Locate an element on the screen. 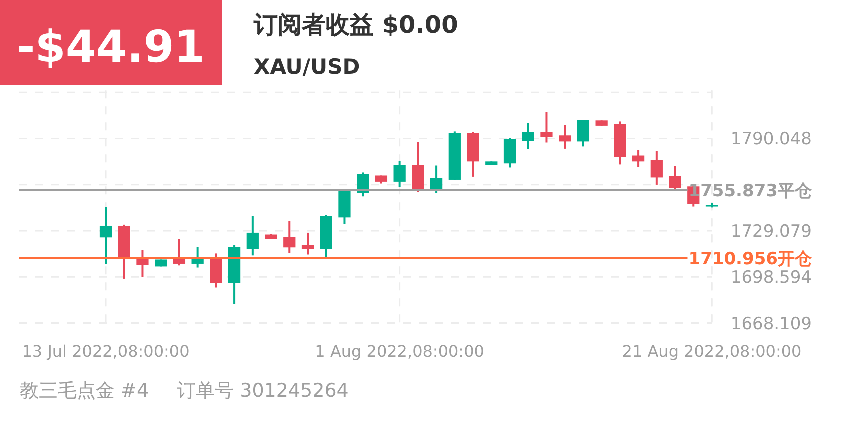  y-tick-label: 1698.594 is located at coordinates (771, 278).